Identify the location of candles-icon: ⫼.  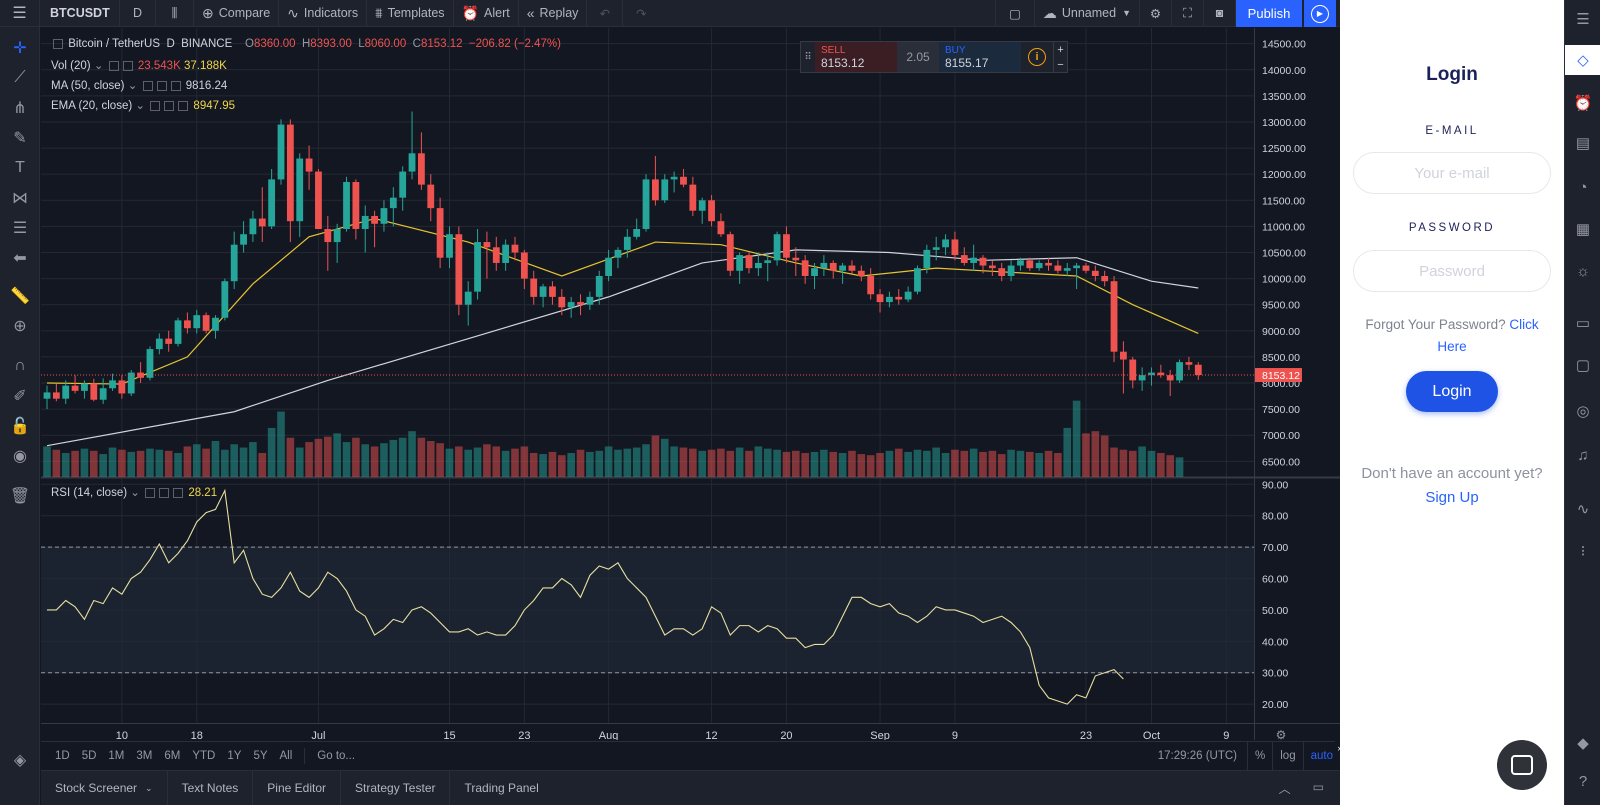
(175, 13).